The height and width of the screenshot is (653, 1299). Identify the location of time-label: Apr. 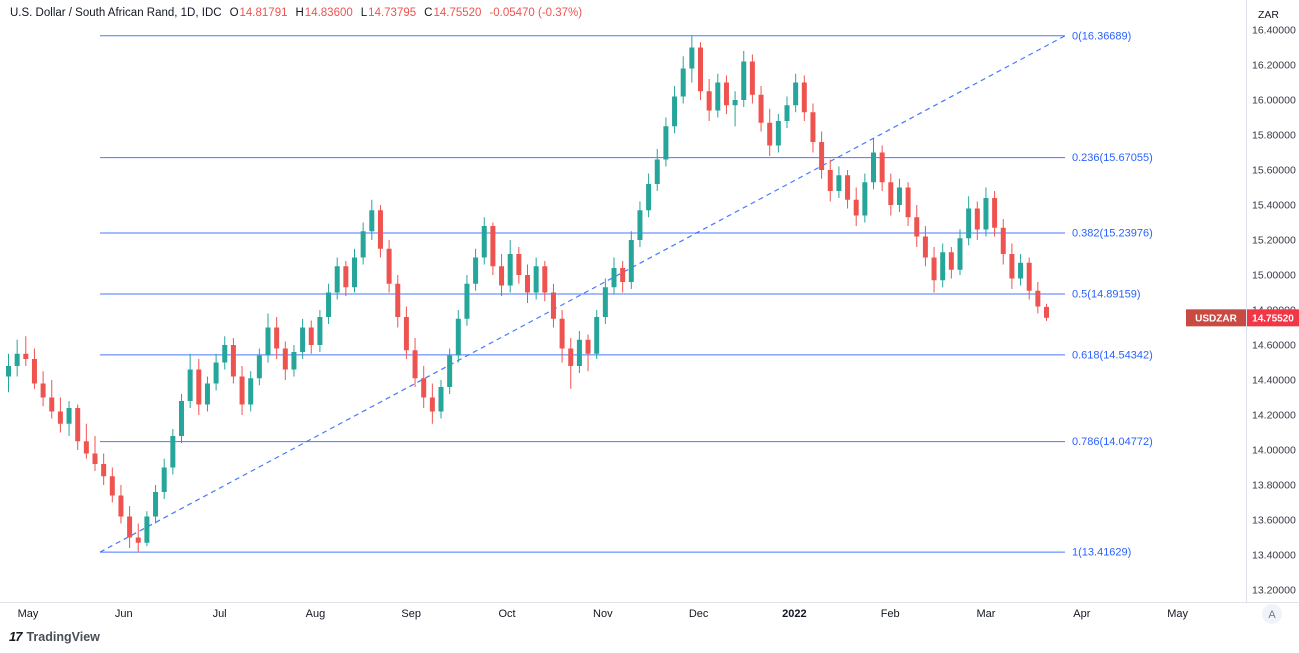
(1081, 614).